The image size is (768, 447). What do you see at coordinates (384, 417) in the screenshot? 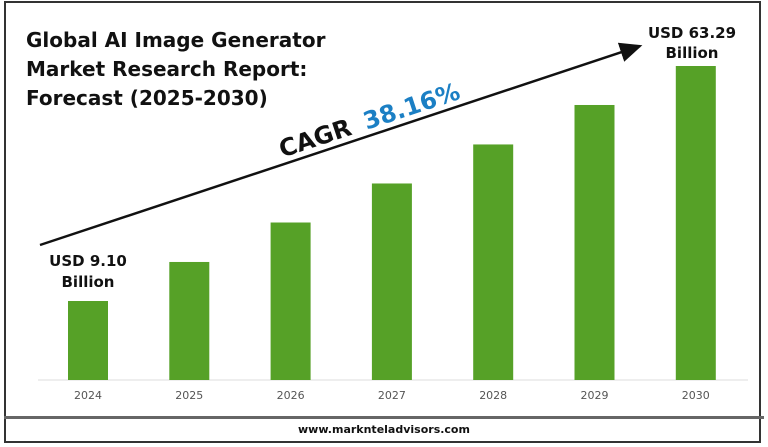
I see `footer-divider` at bounding box center [384, 417].